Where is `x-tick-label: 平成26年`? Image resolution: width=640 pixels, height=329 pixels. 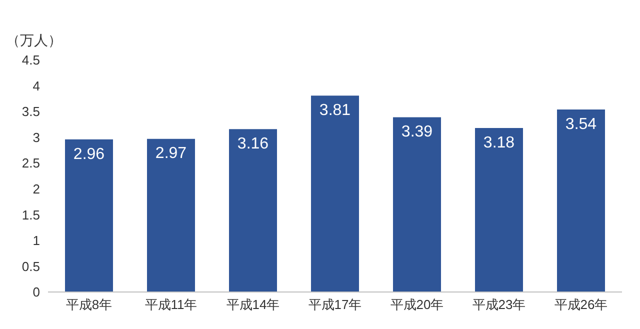 x-tick-label: 平成26年 is located at coordinates (581, 304).